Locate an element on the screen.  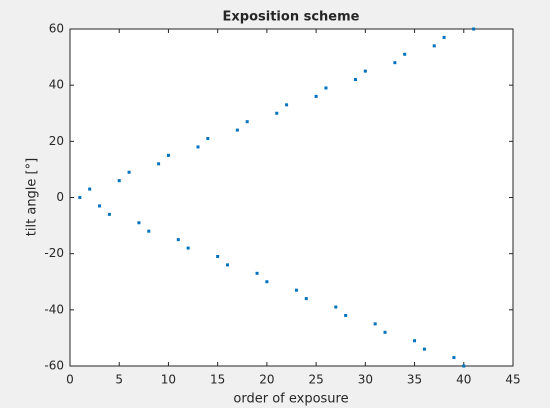
y-tick-label: 60 is located at coordinates (56, 29).